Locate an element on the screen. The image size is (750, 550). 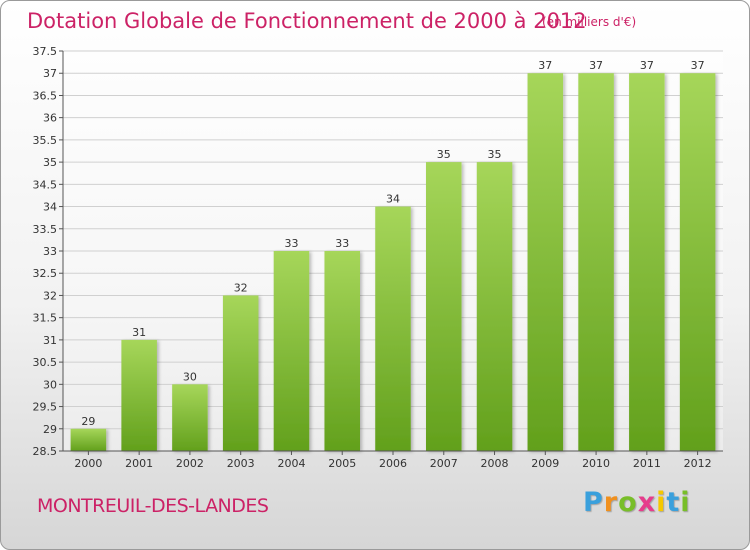
logo-letter: P is located at coordinates (593, 502).